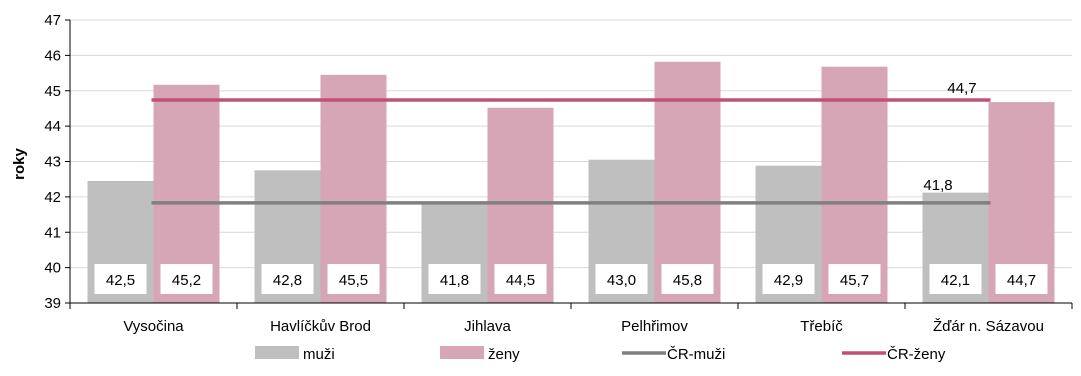  What do you see at coordinates (52, 268) in the screenshot?
I see `y-tick-label: 40` at bounding box center [52, 268].